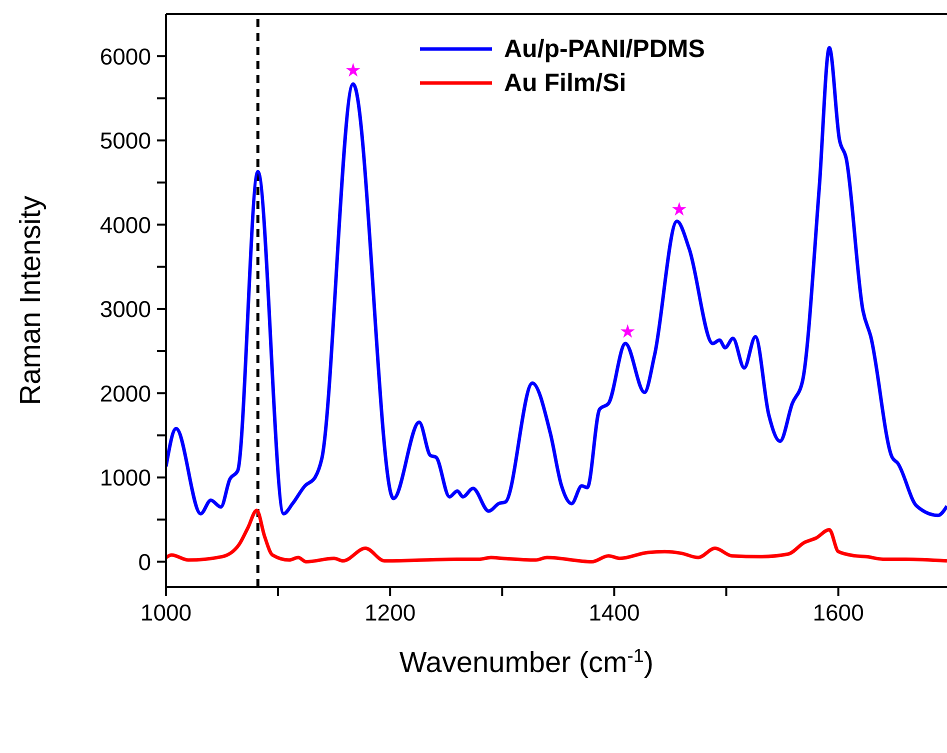  I want to click on y-tick-label: 6000, so click(125, 56).